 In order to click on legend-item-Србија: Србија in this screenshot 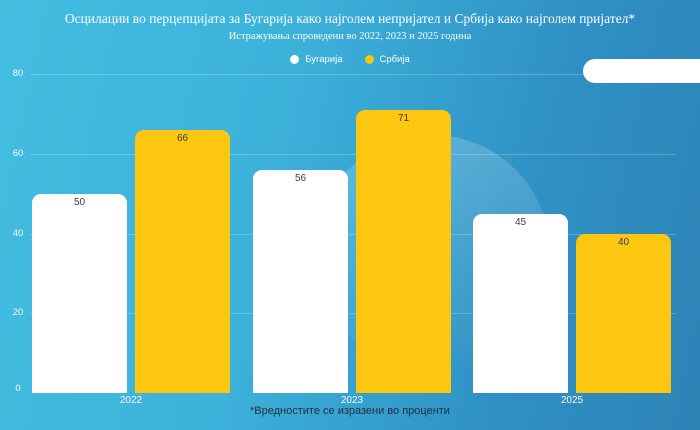, I will do `click(387, 59)`.